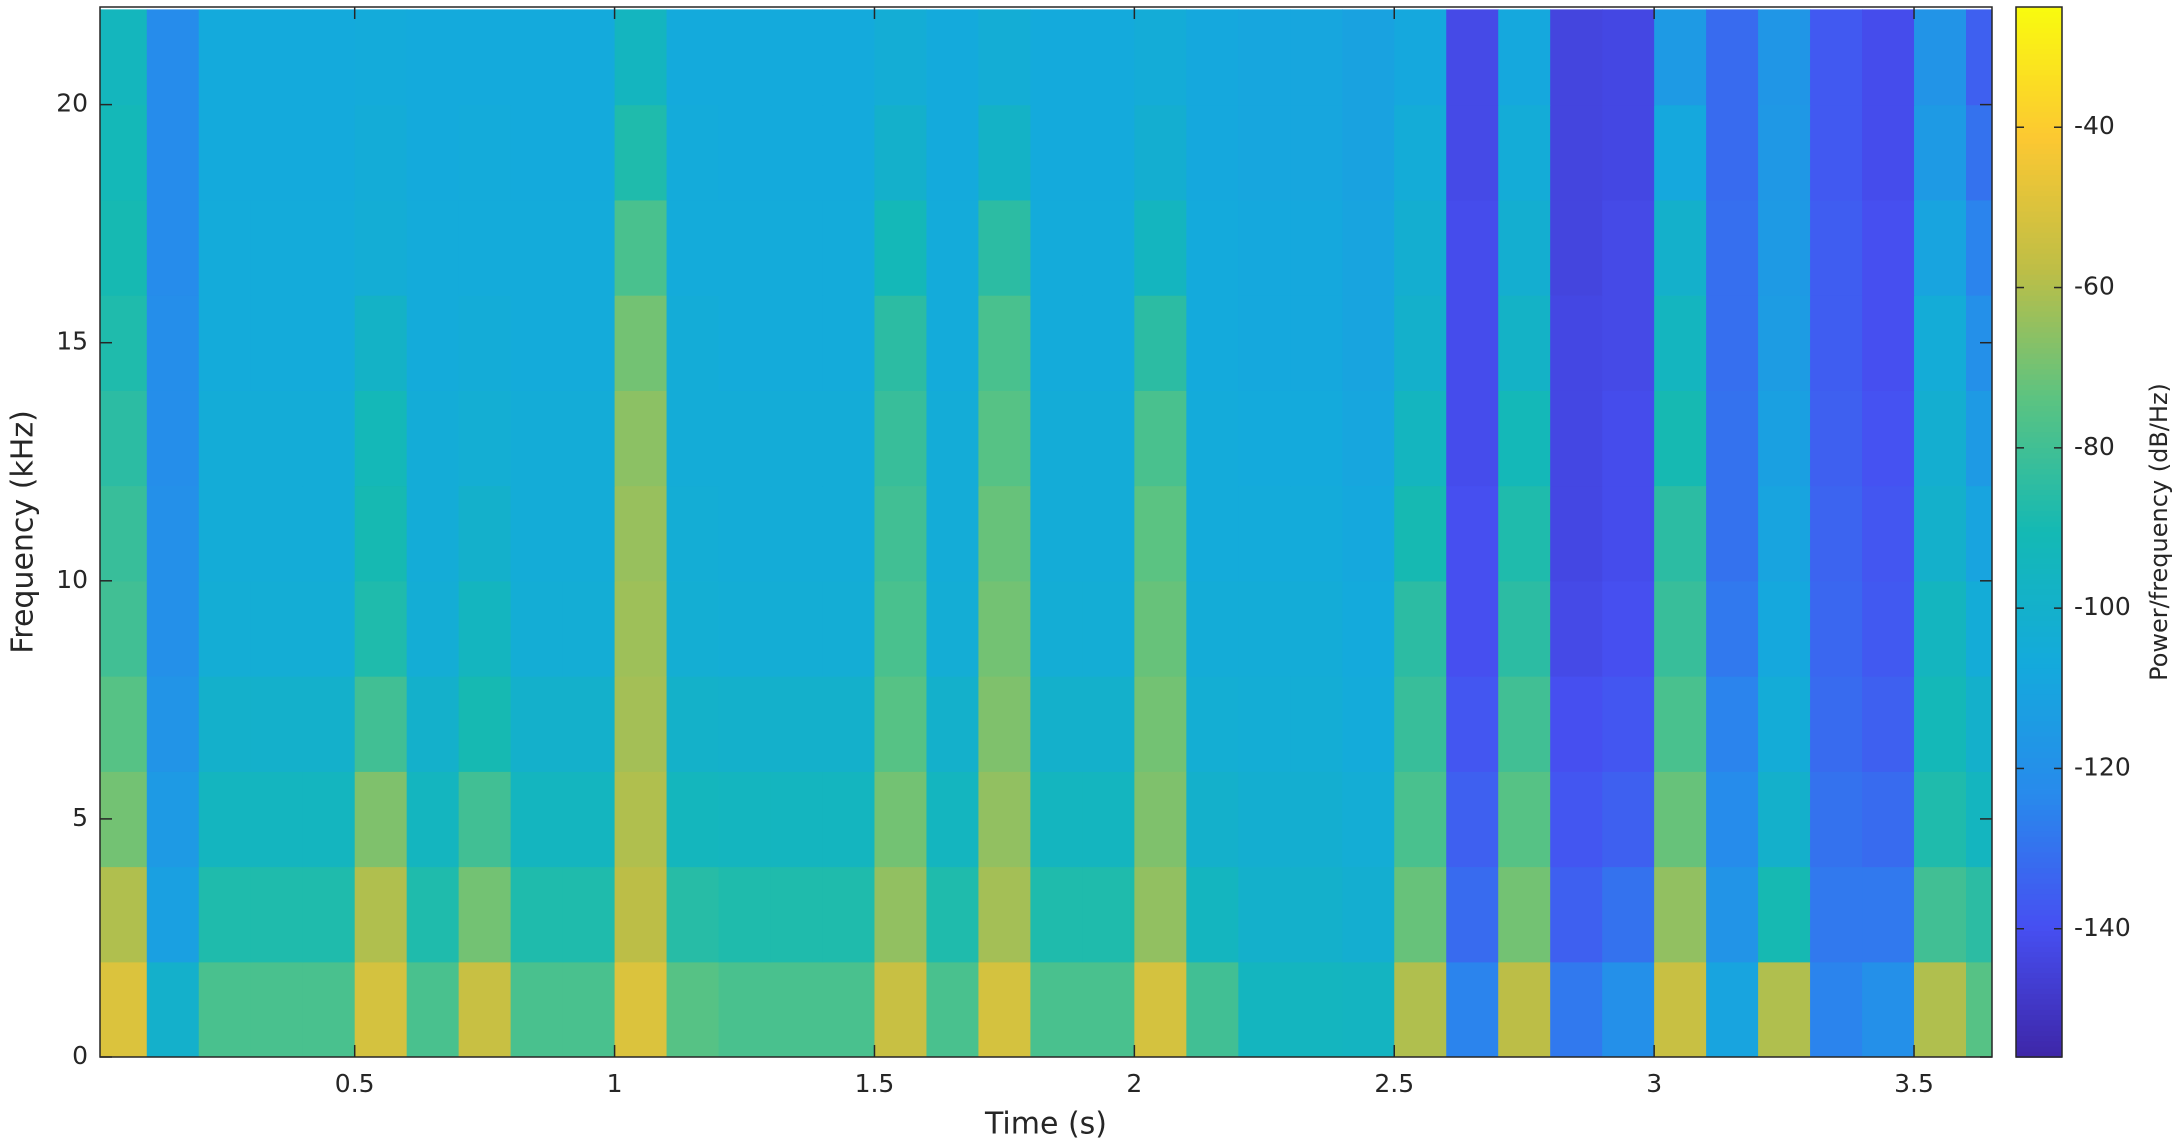 The width and height of the screenshot is (2178, 1147). What do you see at coordinates (72, 579) in the screenshot?
I see `y-tick-label: 10` at bounding box center [72, 579].